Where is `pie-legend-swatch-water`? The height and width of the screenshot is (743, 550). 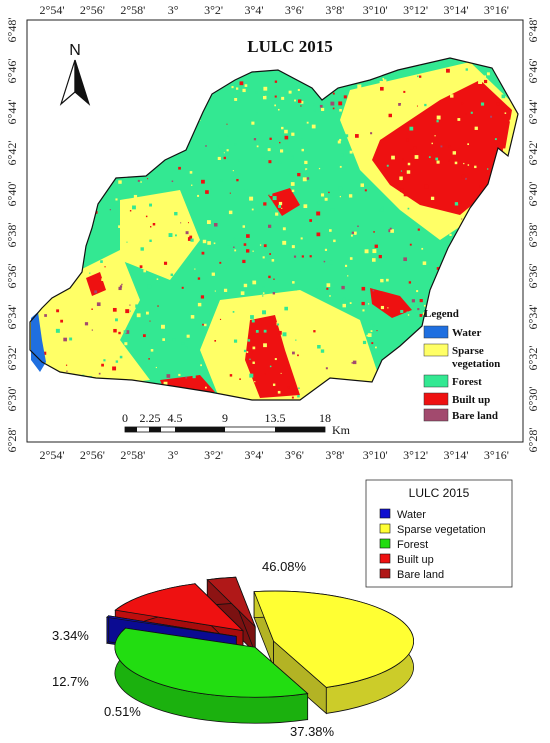
pie-legend-swatch-water is located at coordinates (385, 513).